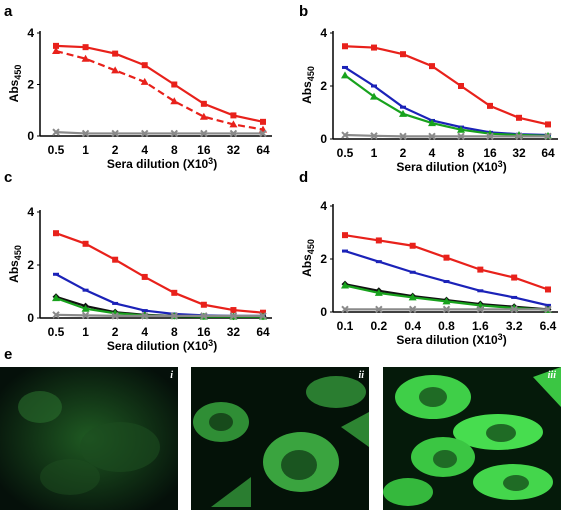  I want to click on micrograph-ii: ii, so click(280, 438).